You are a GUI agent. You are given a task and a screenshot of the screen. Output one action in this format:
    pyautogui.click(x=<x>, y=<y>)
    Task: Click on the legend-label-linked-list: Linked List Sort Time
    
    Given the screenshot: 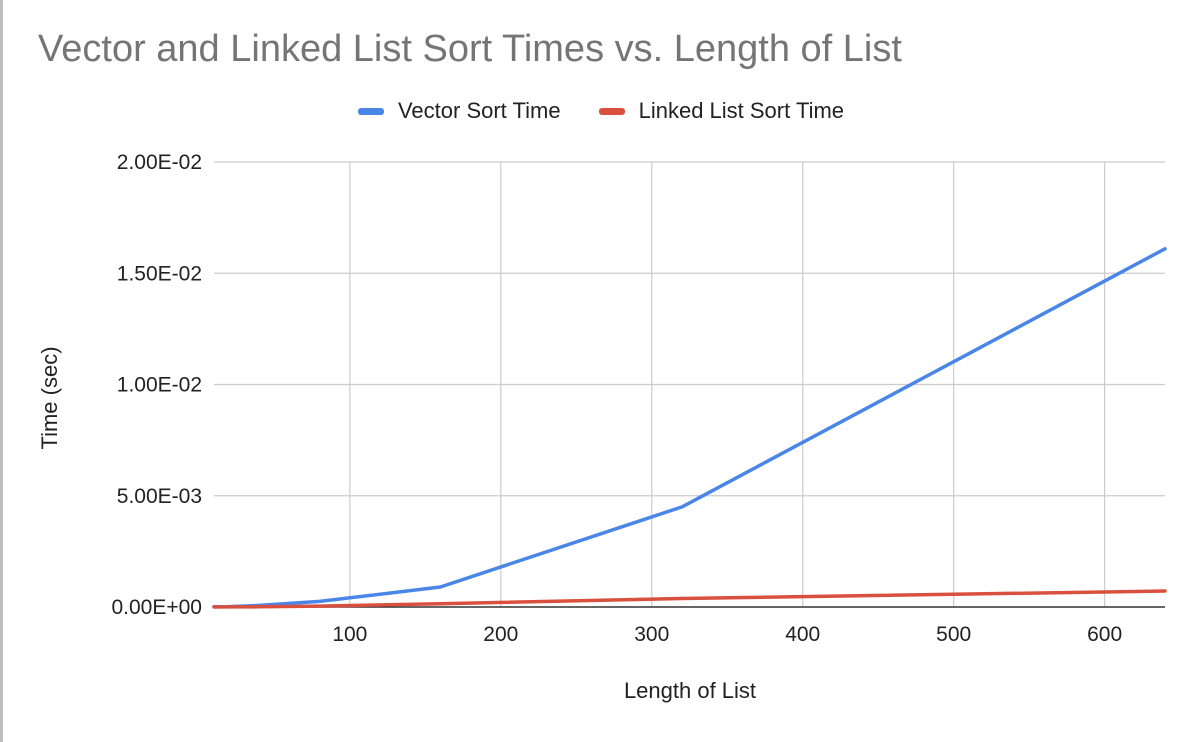 What is the action you would take?
    pyautogui.click(x=741, y=110)
    